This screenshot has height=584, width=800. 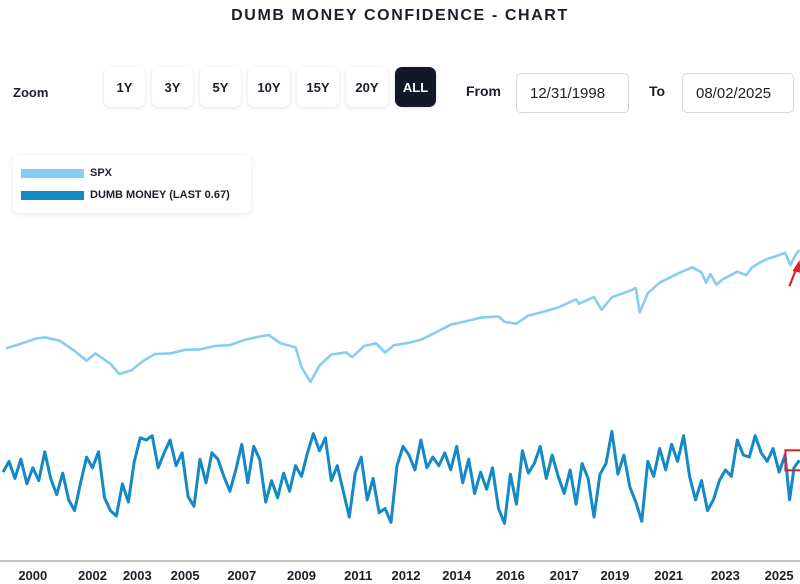 I want to click on x-tick-label: 2002, so click(x=92, y=575).